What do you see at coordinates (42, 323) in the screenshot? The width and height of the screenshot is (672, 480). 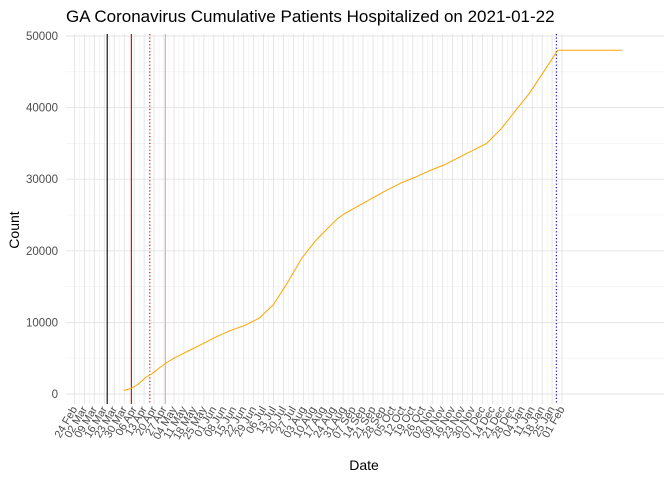 I see `y-tick-label: 10000` at bounding box center [42, 323].